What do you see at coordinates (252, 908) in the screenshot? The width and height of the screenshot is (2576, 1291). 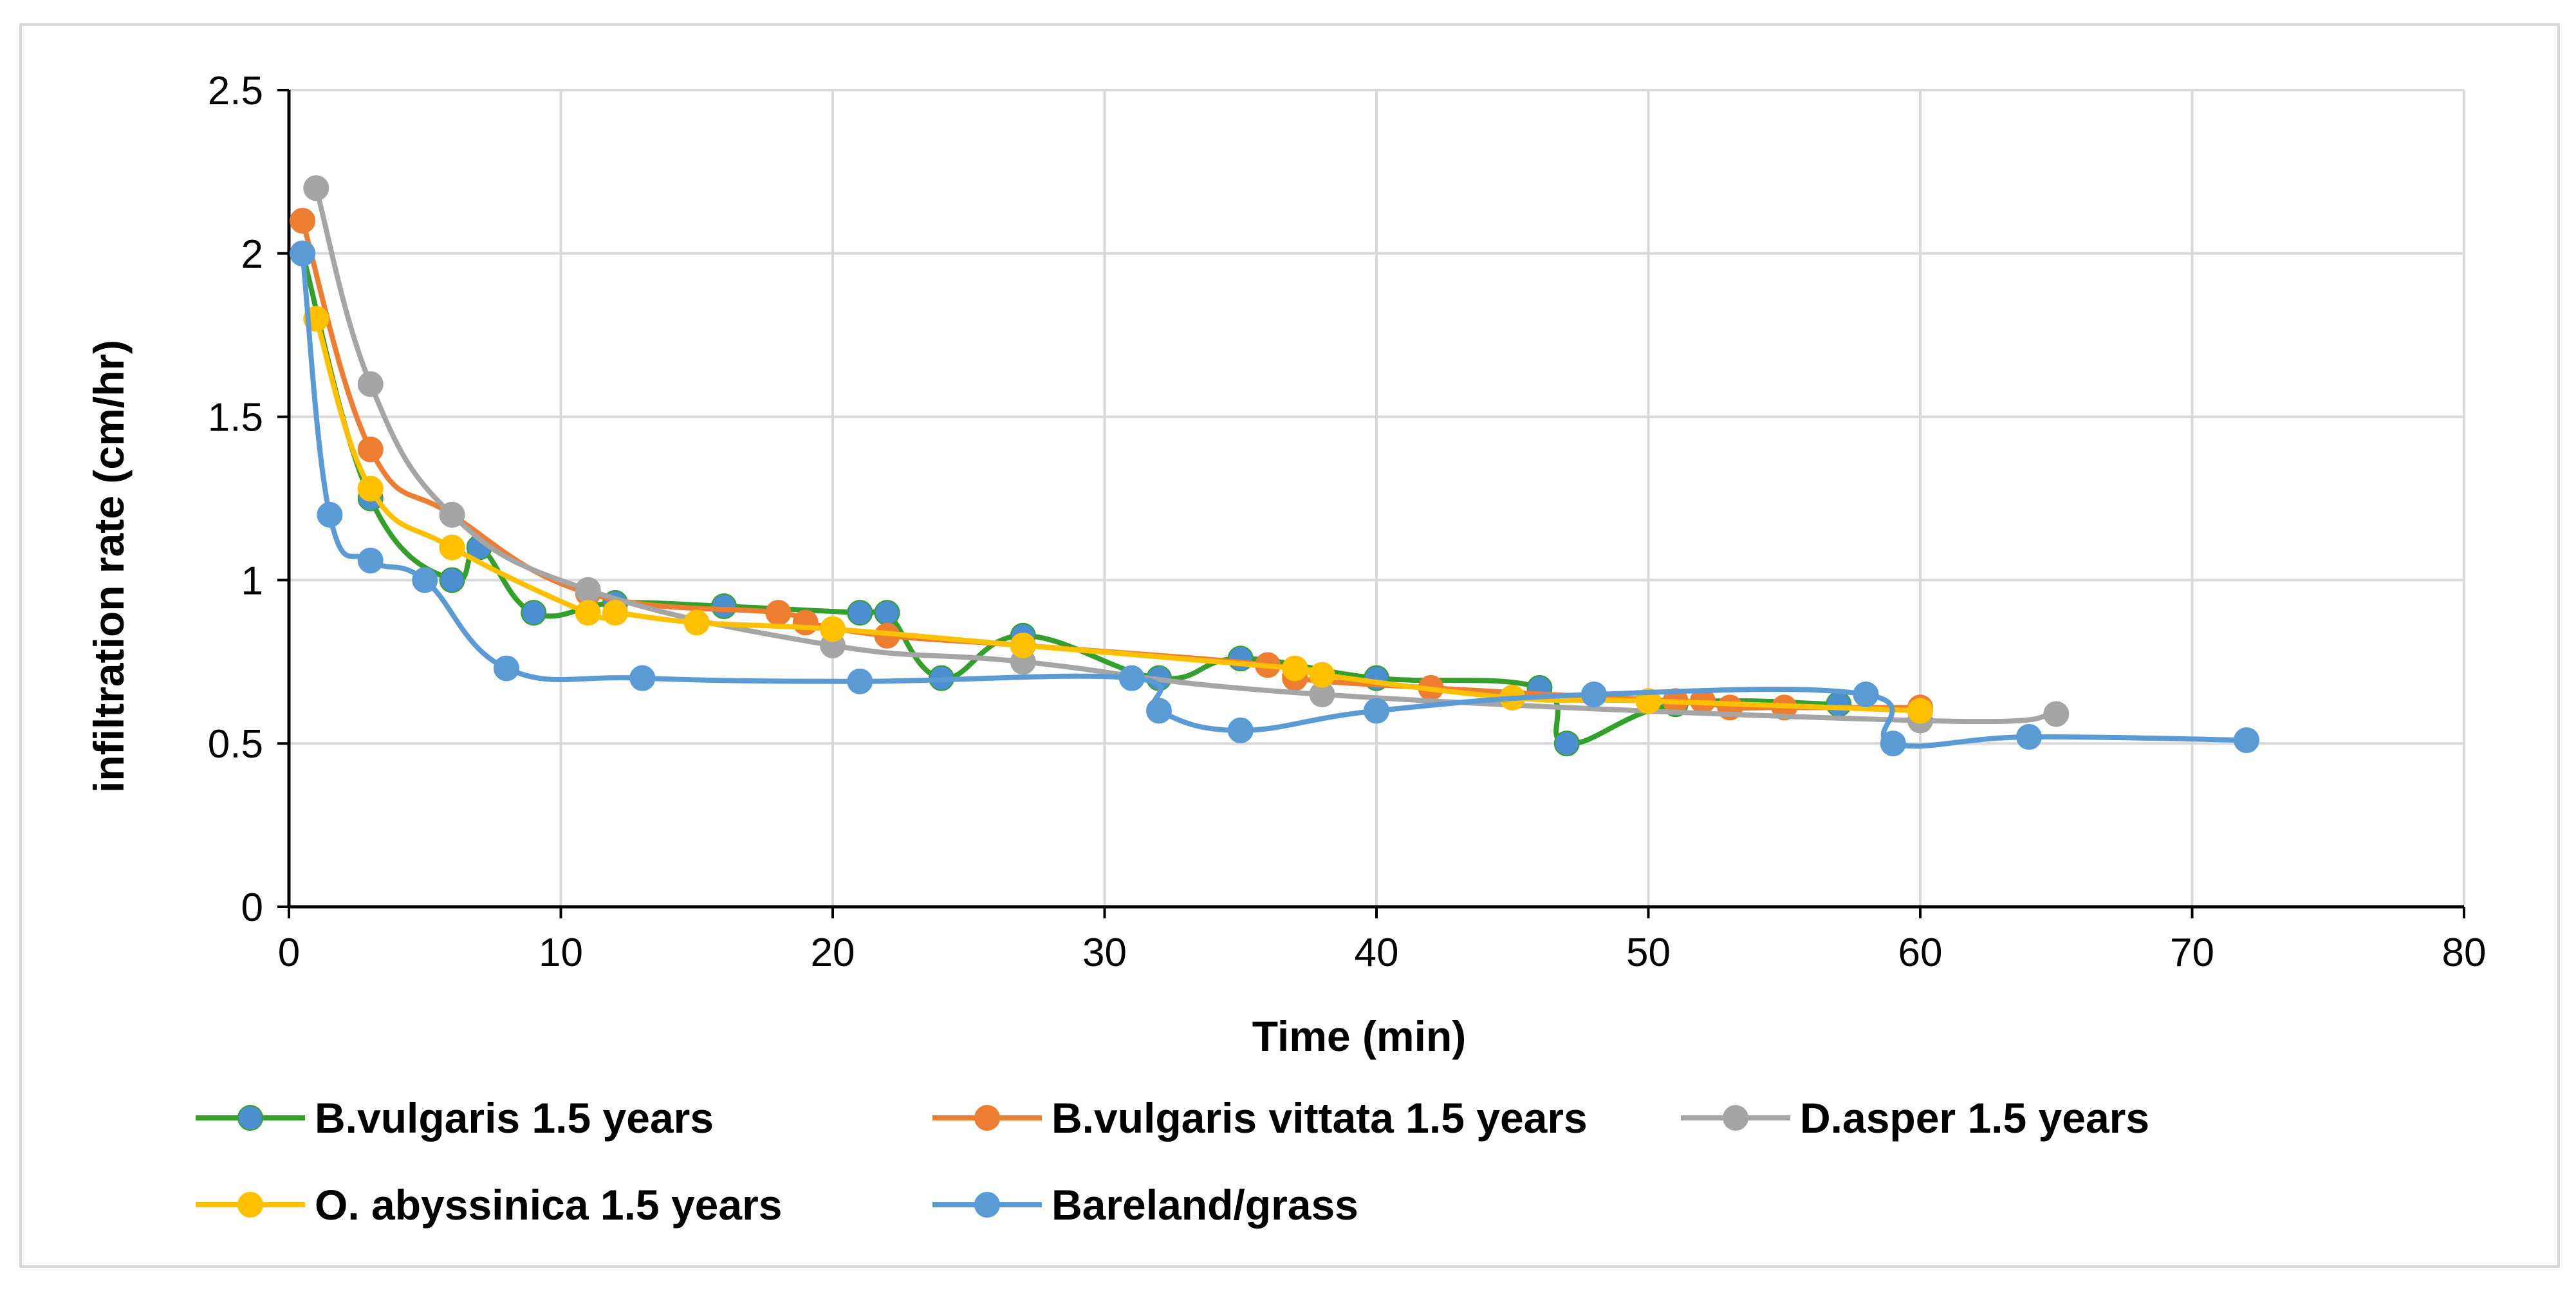 I see `y-tick-label: 0` at bounding box center [252, 908].